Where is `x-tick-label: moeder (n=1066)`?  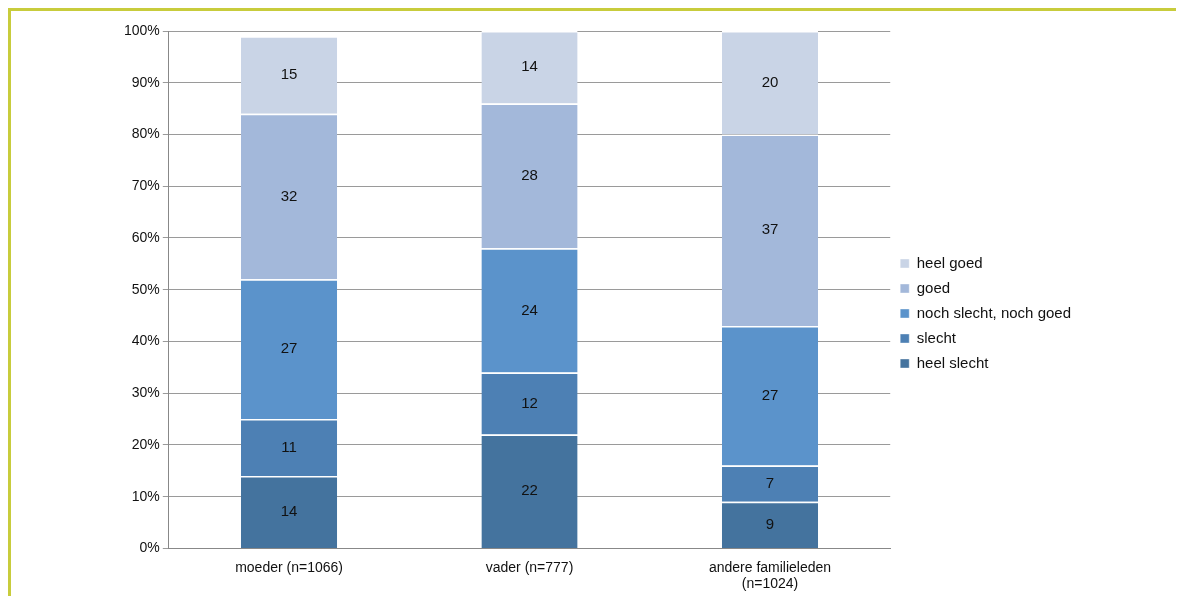 x-tick-label: moeder (n=1066) is located at coordinates (289, 566).